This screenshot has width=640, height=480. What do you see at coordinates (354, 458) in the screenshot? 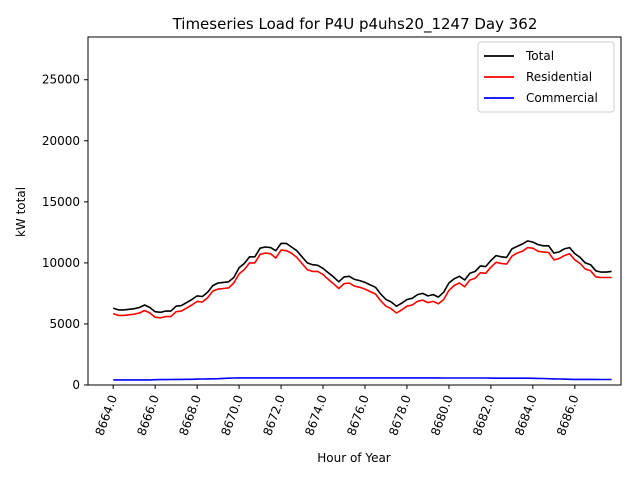
I see `x-axis-label: Hour of Year` at bounding box center [354, 458].